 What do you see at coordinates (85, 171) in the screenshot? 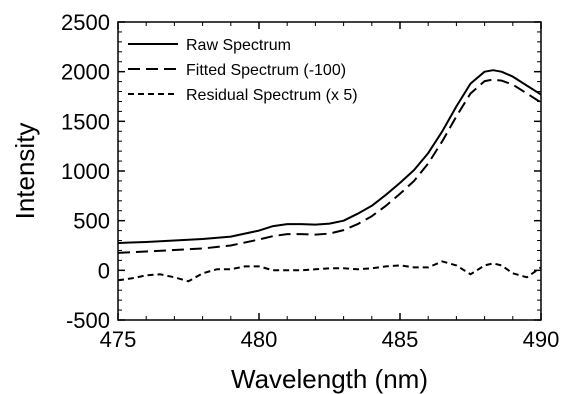
I see `y-tick-label: 1000` at bounding box center [85, 171].